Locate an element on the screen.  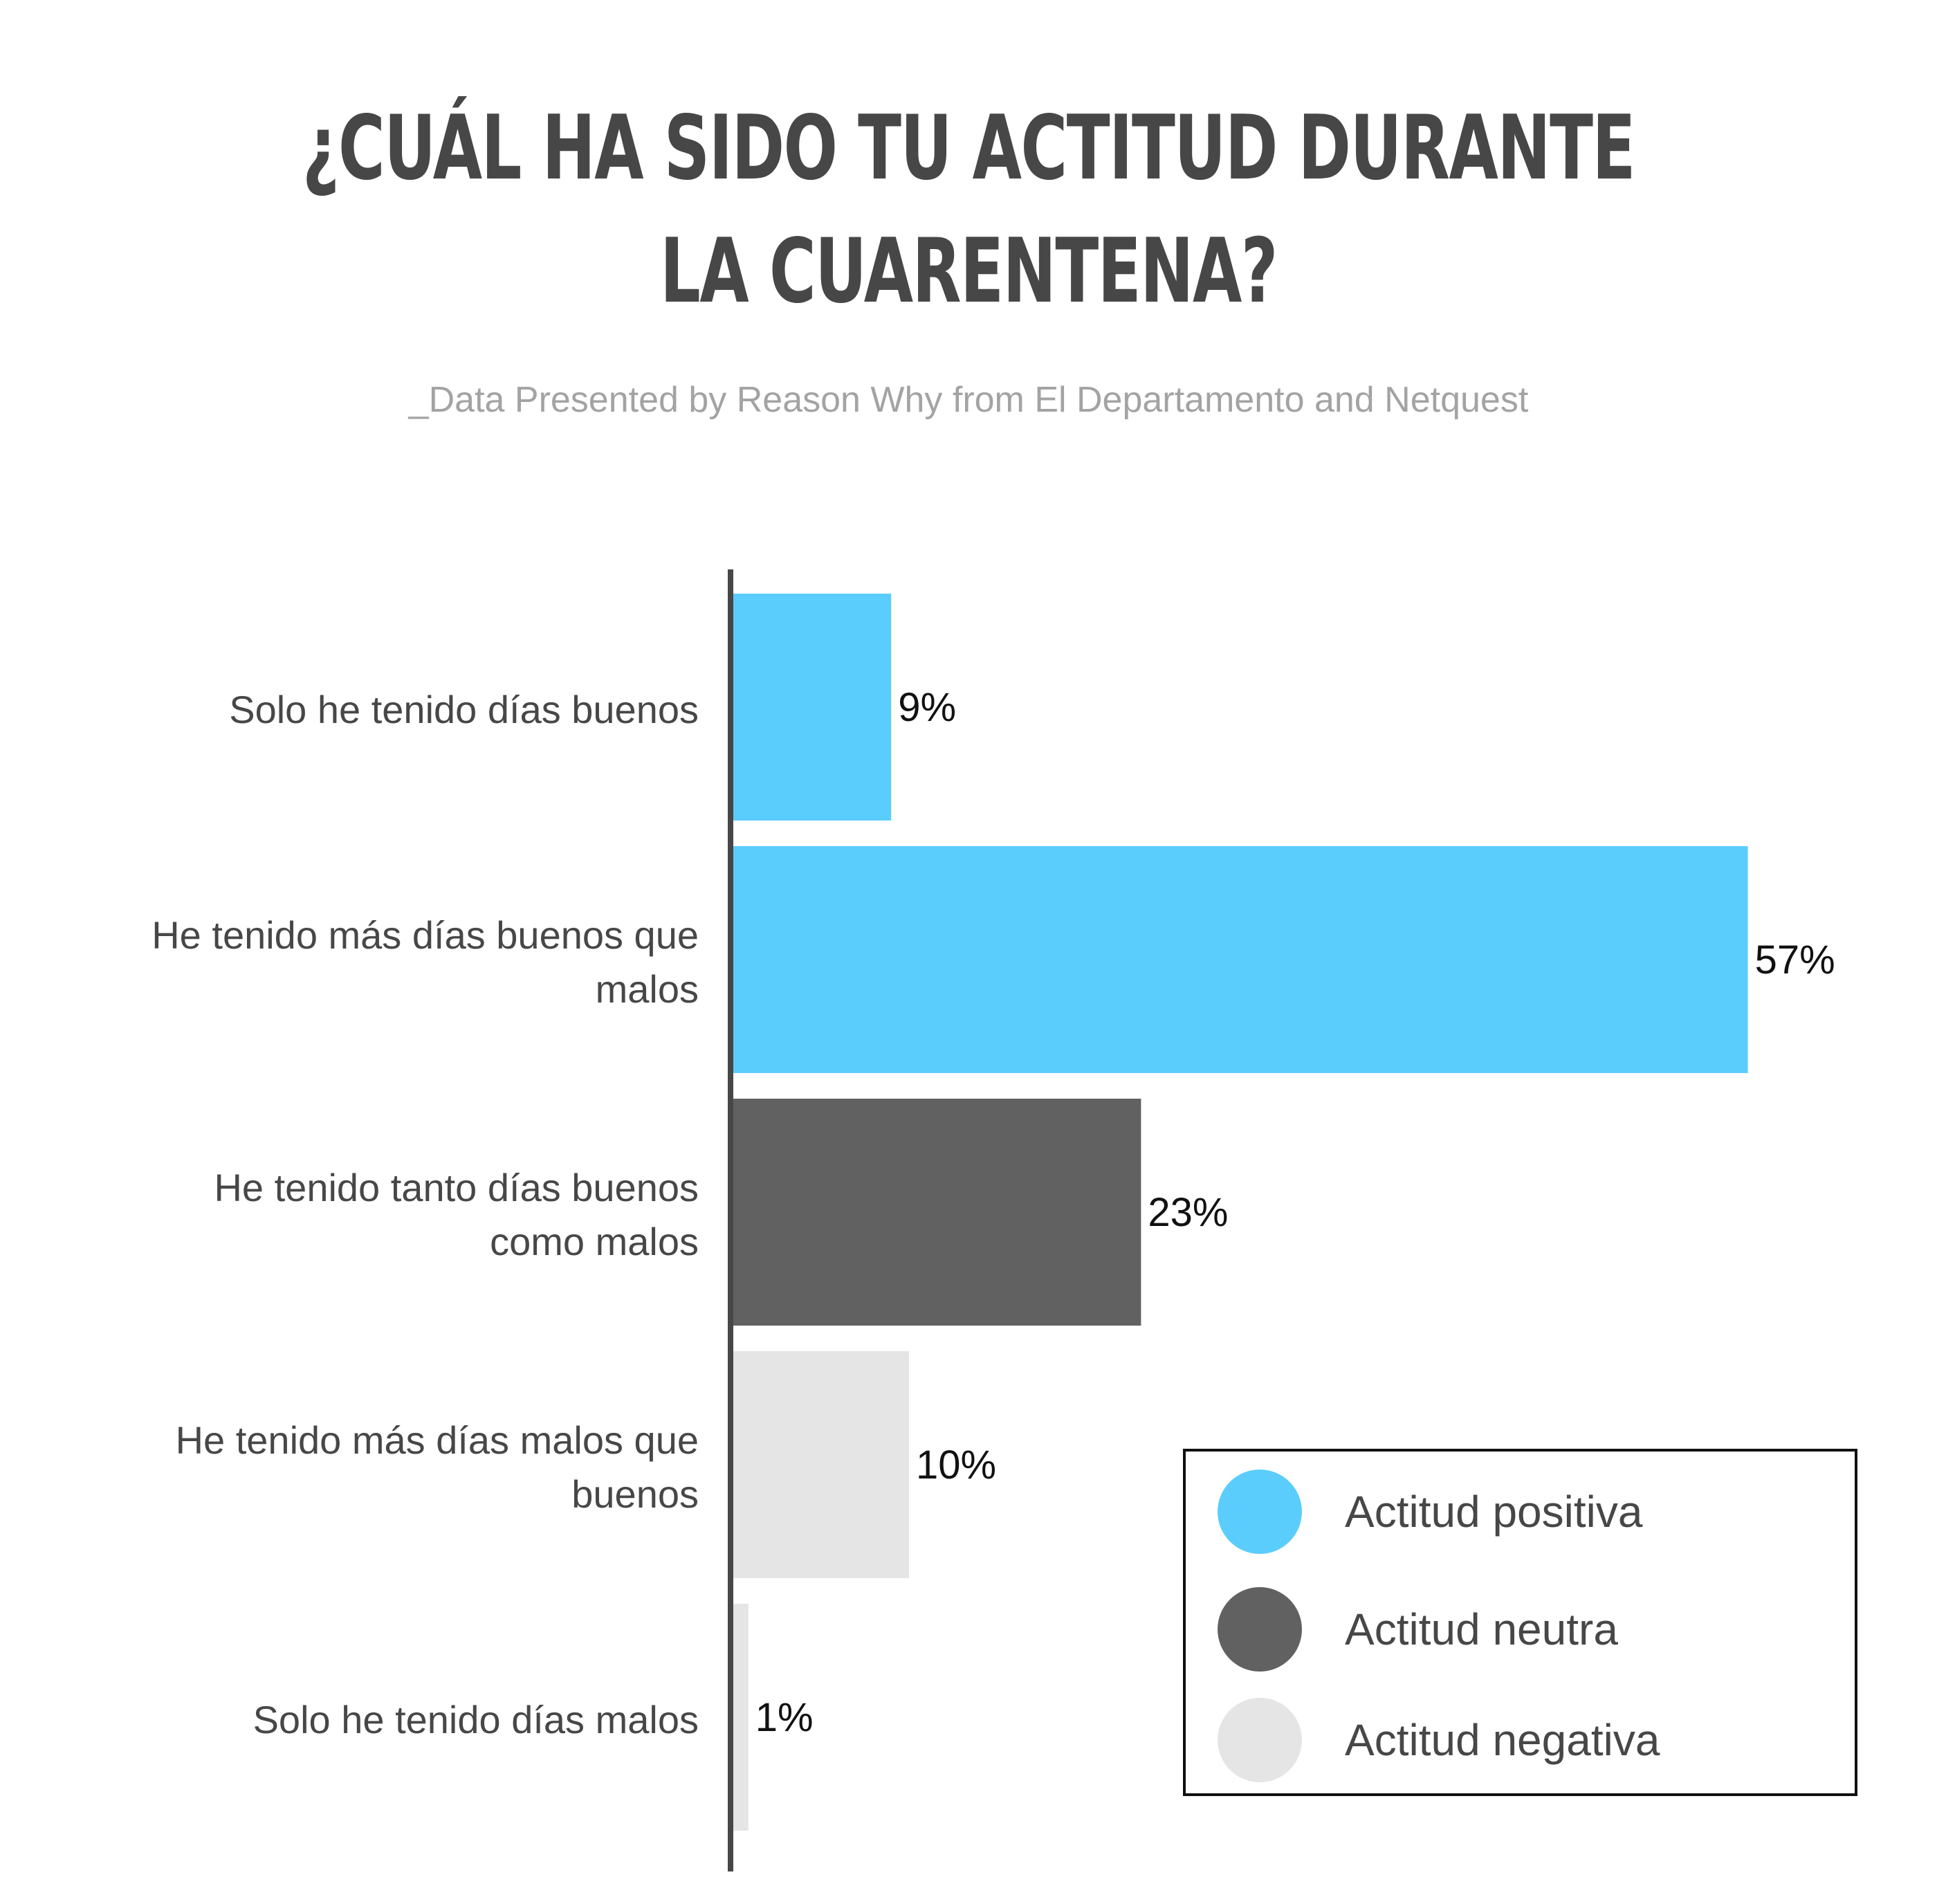
legend-item-positive: Actitud positiva is located at coordinates (1430, 1512).